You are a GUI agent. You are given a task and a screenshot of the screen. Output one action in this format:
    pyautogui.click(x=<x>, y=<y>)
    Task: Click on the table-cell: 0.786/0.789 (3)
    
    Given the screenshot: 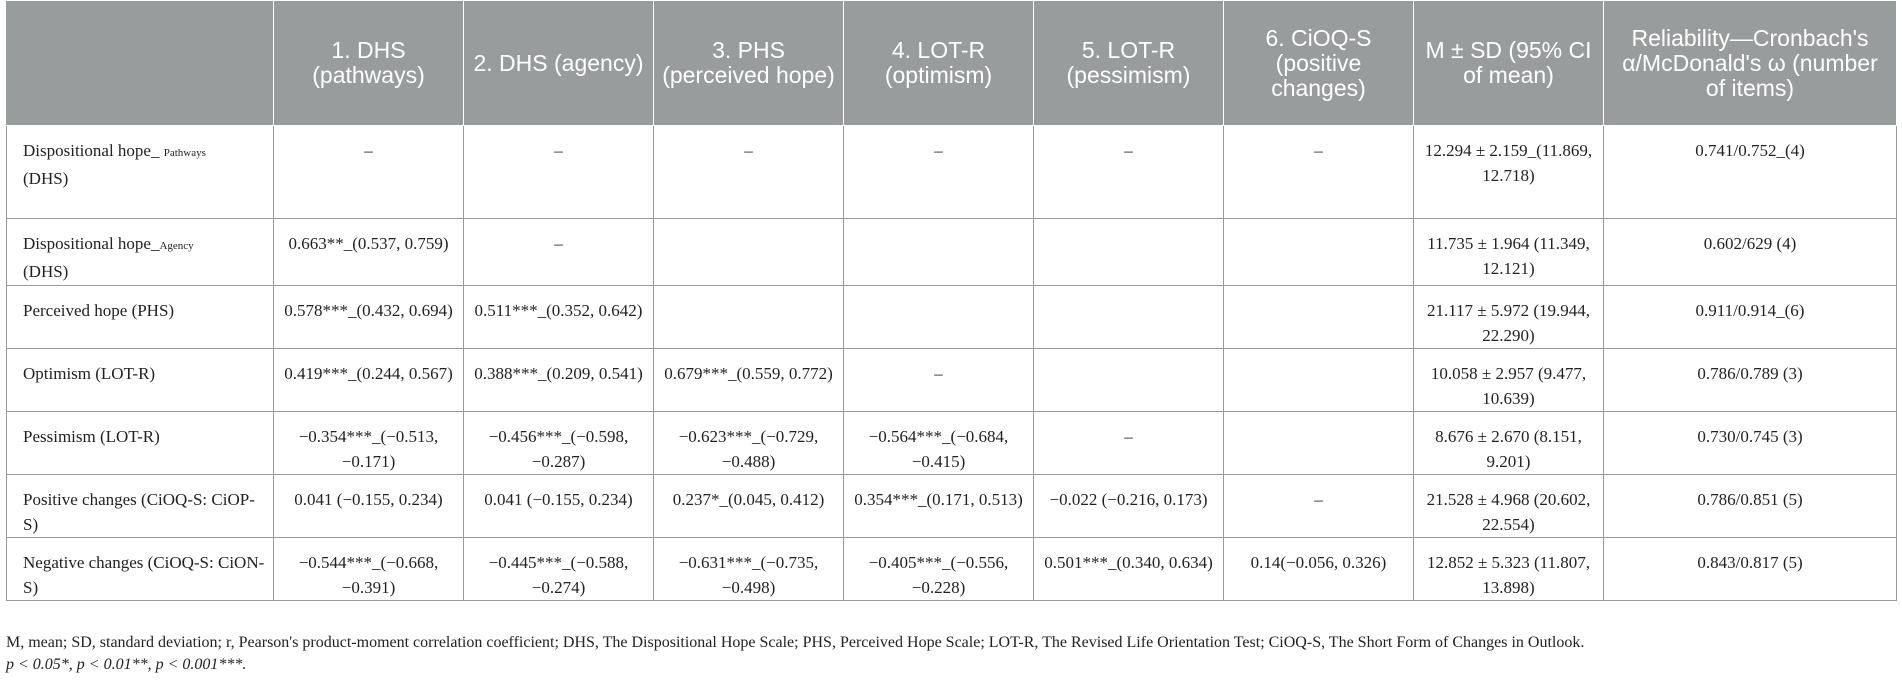 What is the action you would take?
    pyautogui.click(x=1750, y=380)
    